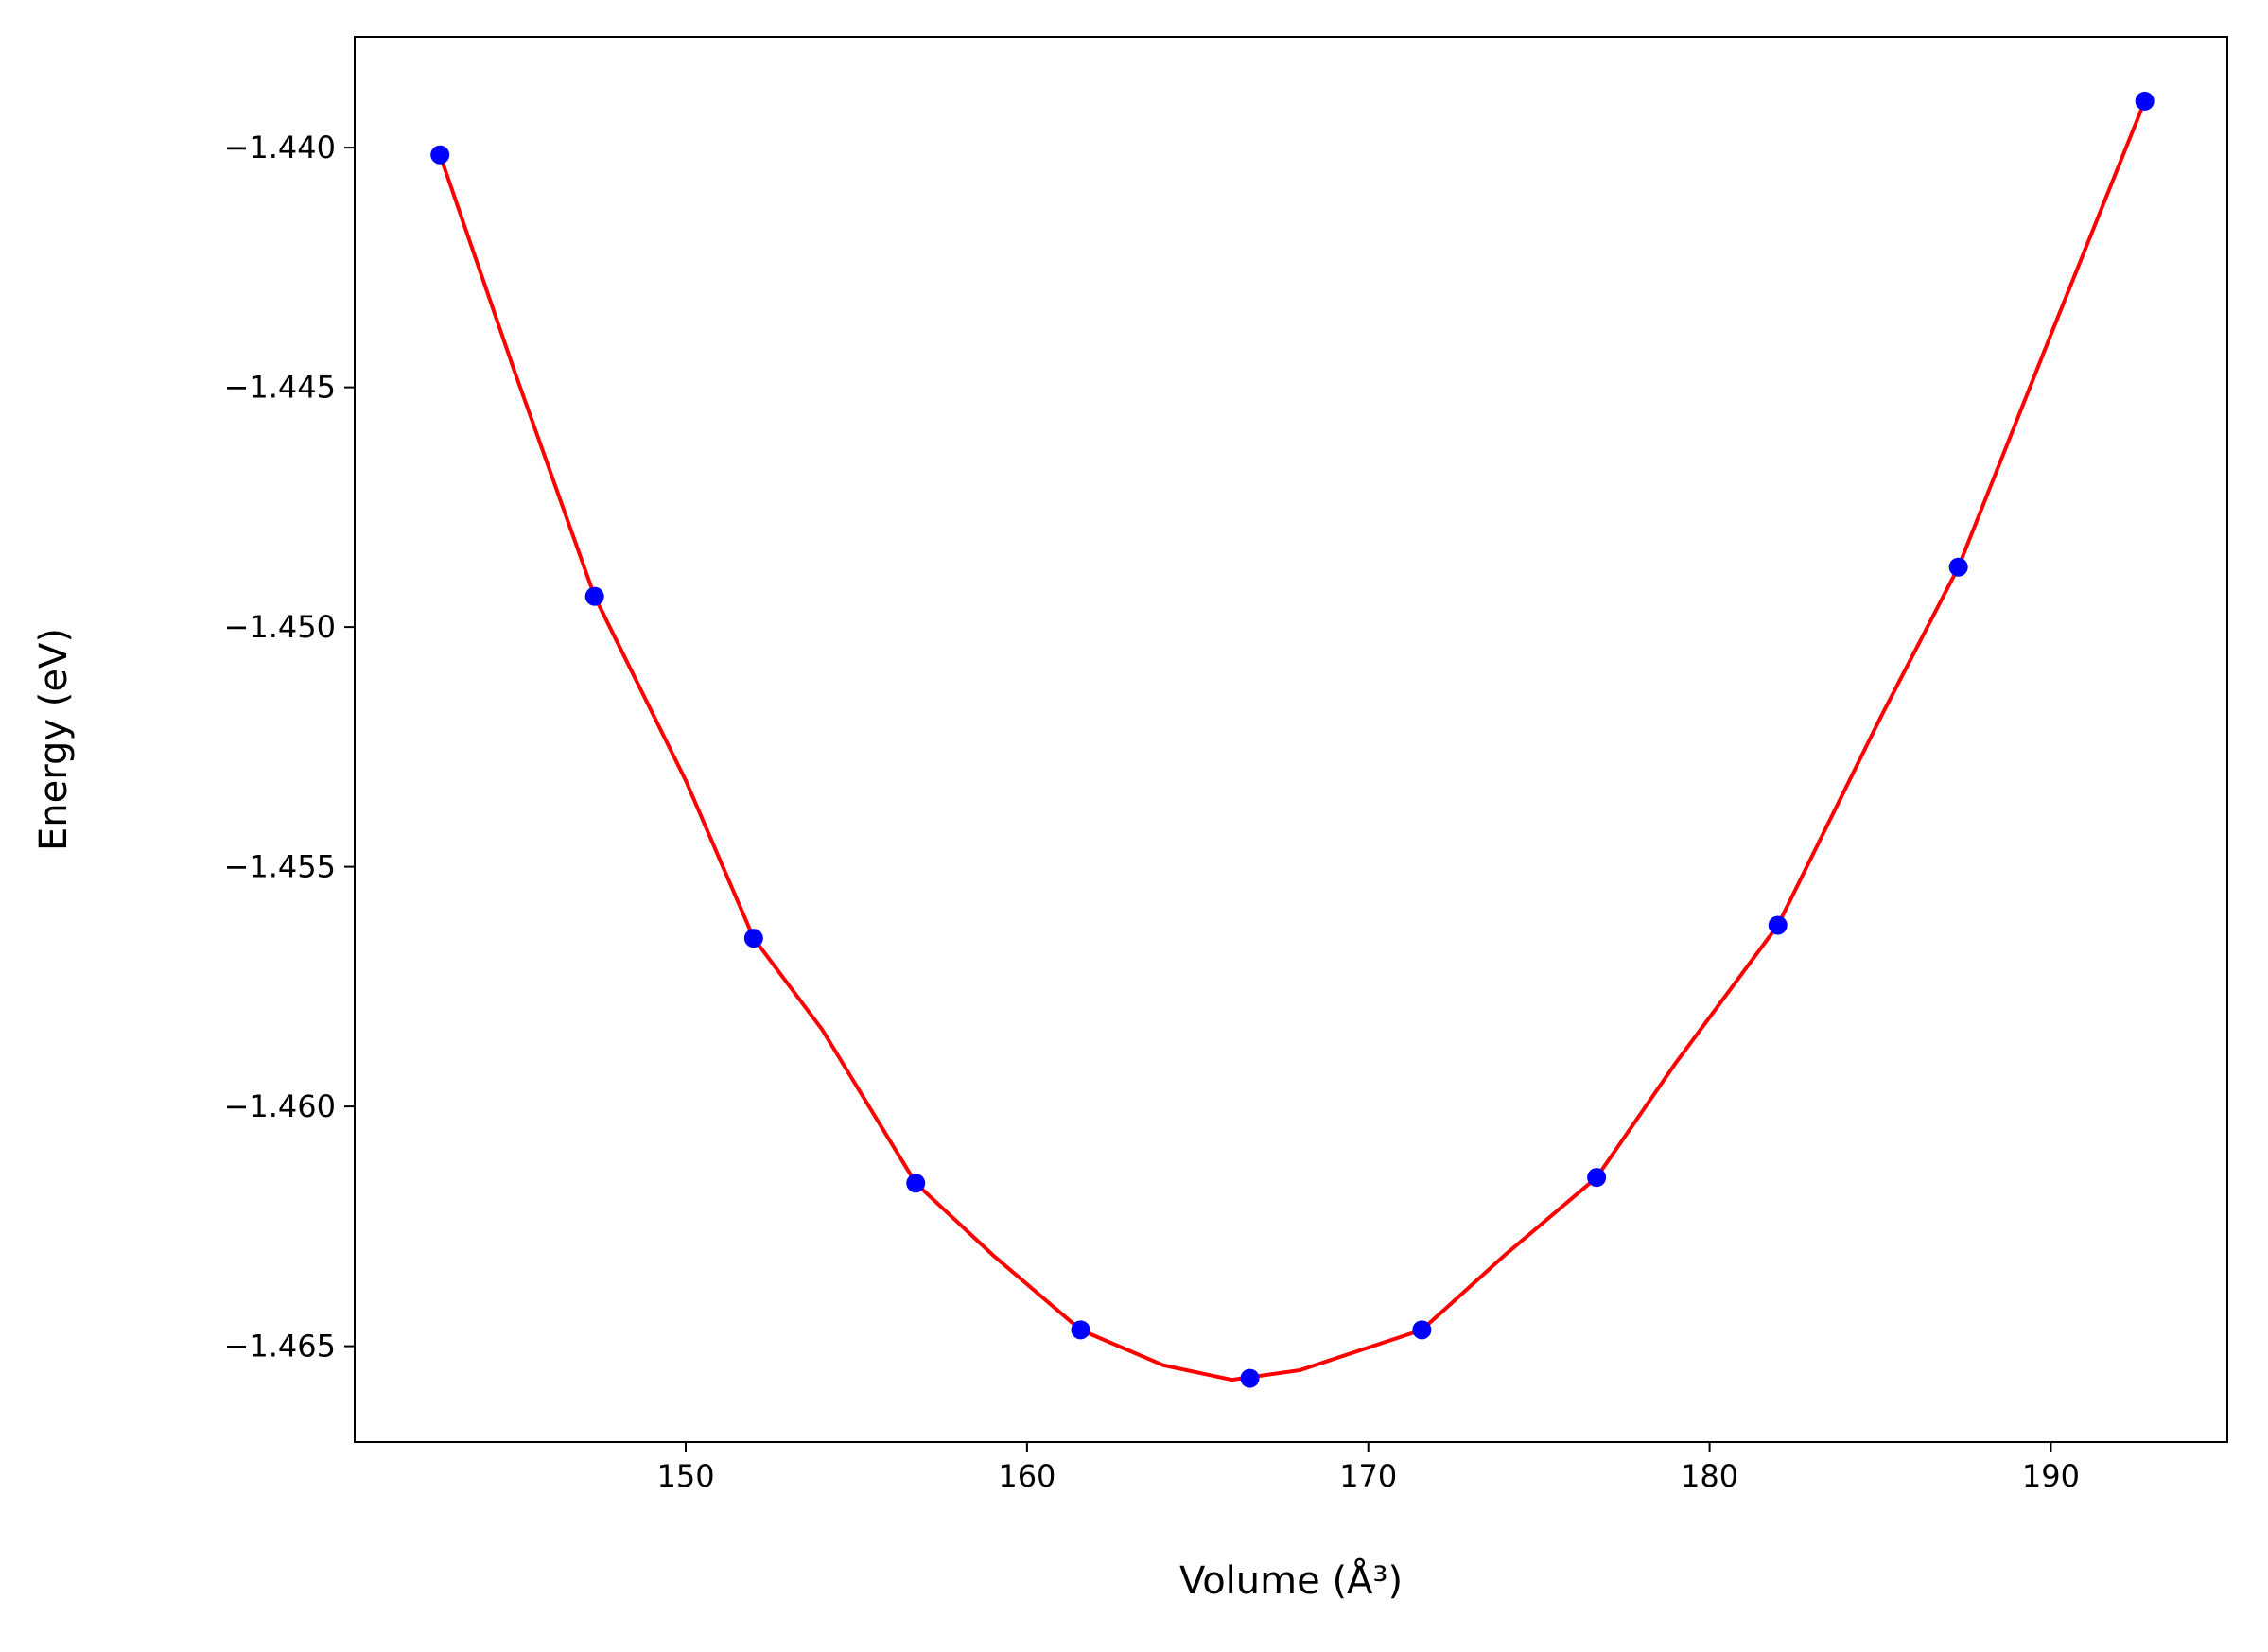  What do you see at coordinates (280, 1106) in the screenshot?
I see `y-tick-label: −1.460` at bounding box center [280, 1106].